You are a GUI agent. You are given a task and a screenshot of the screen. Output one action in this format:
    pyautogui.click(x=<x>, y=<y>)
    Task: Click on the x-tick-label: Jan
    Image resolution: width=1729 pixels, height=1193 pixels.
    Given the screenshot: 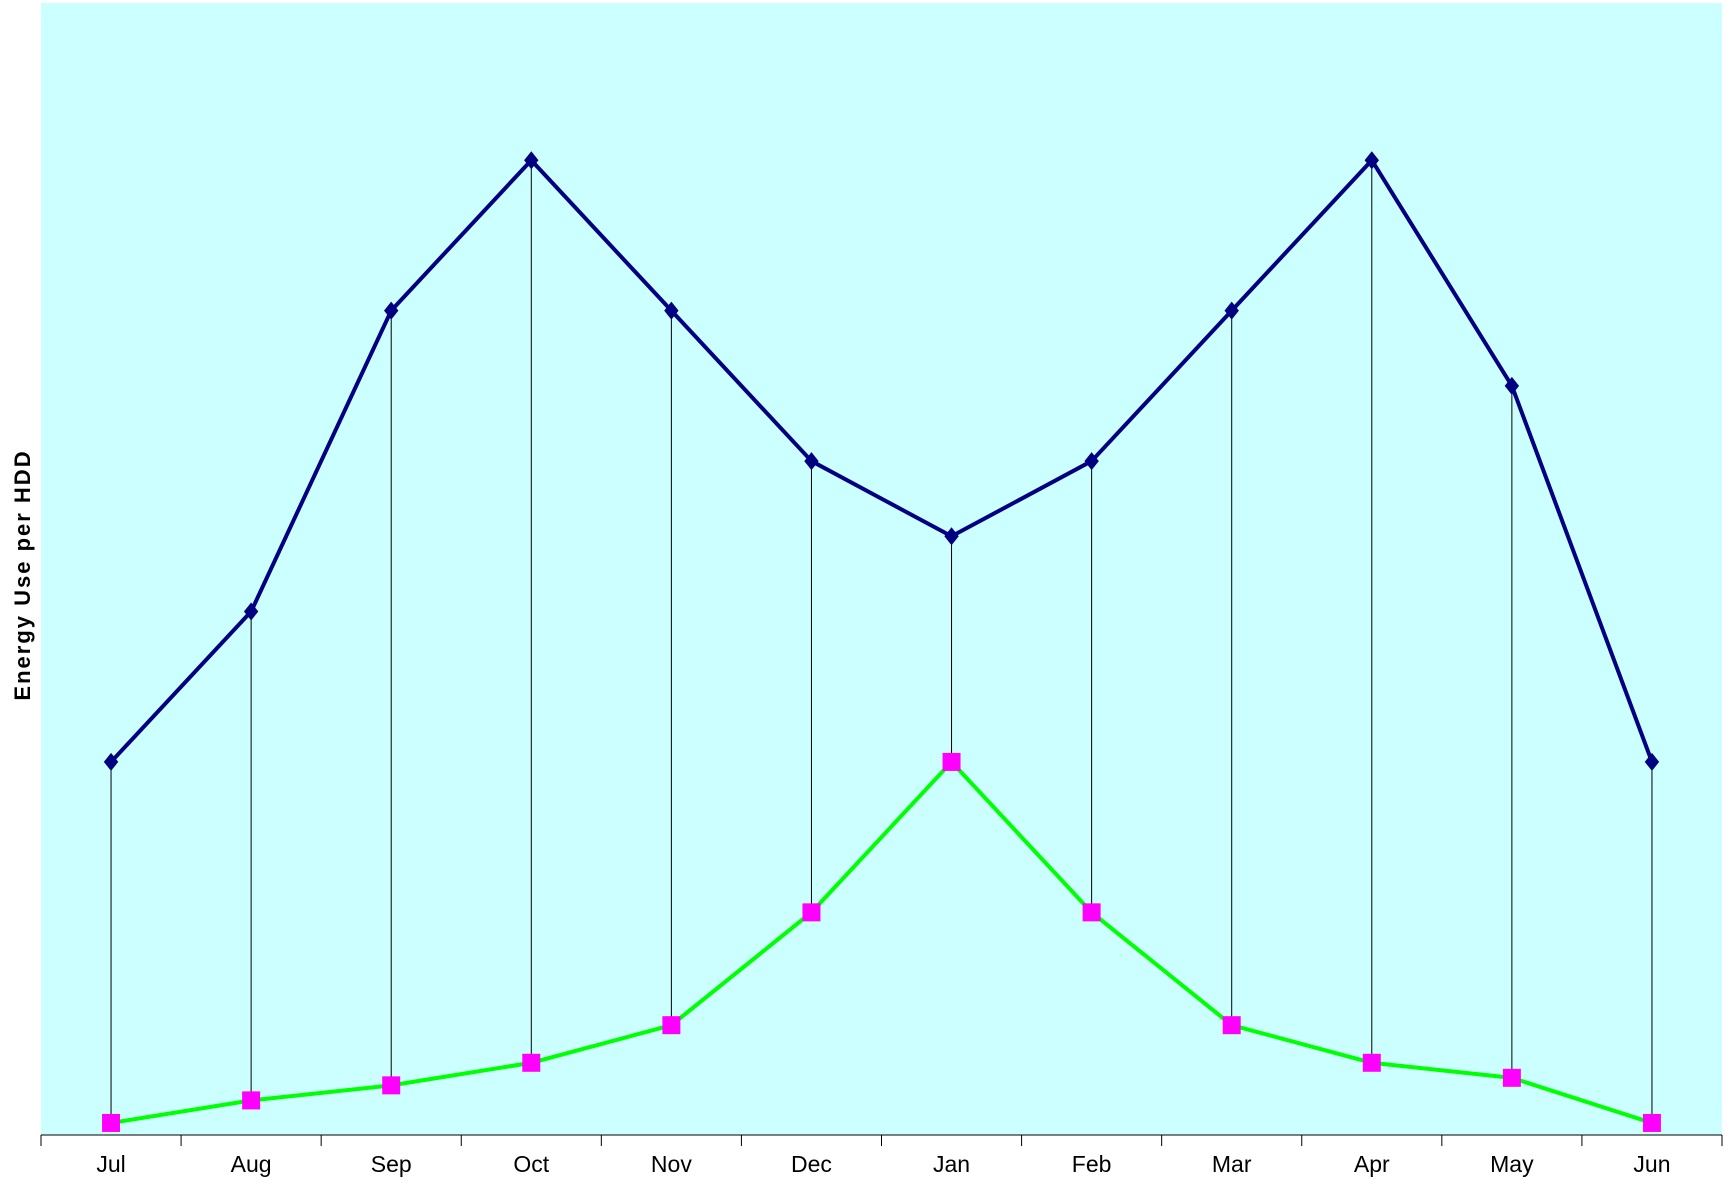 What is the action you would take?
    pyautogui.click(x=951, y=1164)
    